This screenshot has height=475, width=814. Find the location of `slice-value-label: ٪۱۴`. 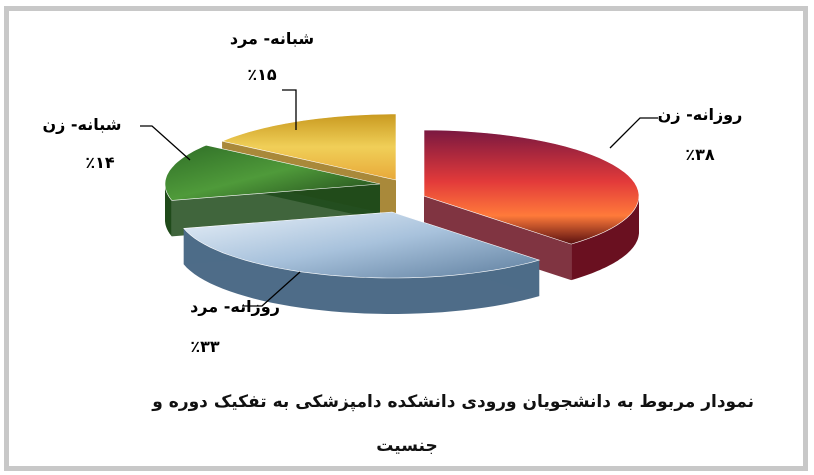

slice-value-label: ٪۱۴ is located at coordinates (100, 162).